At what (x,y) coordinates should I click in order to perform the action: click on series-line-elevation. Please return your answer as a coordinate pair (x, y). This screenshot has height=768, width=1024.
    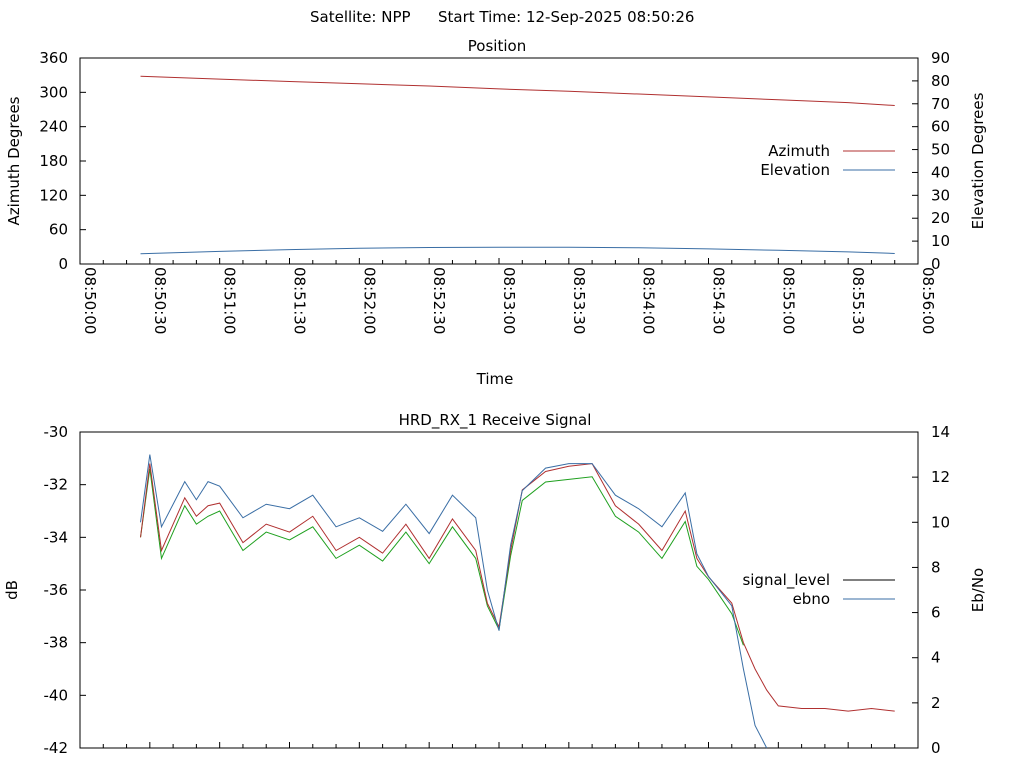
    Looking at the image, I should click on (517, 250).